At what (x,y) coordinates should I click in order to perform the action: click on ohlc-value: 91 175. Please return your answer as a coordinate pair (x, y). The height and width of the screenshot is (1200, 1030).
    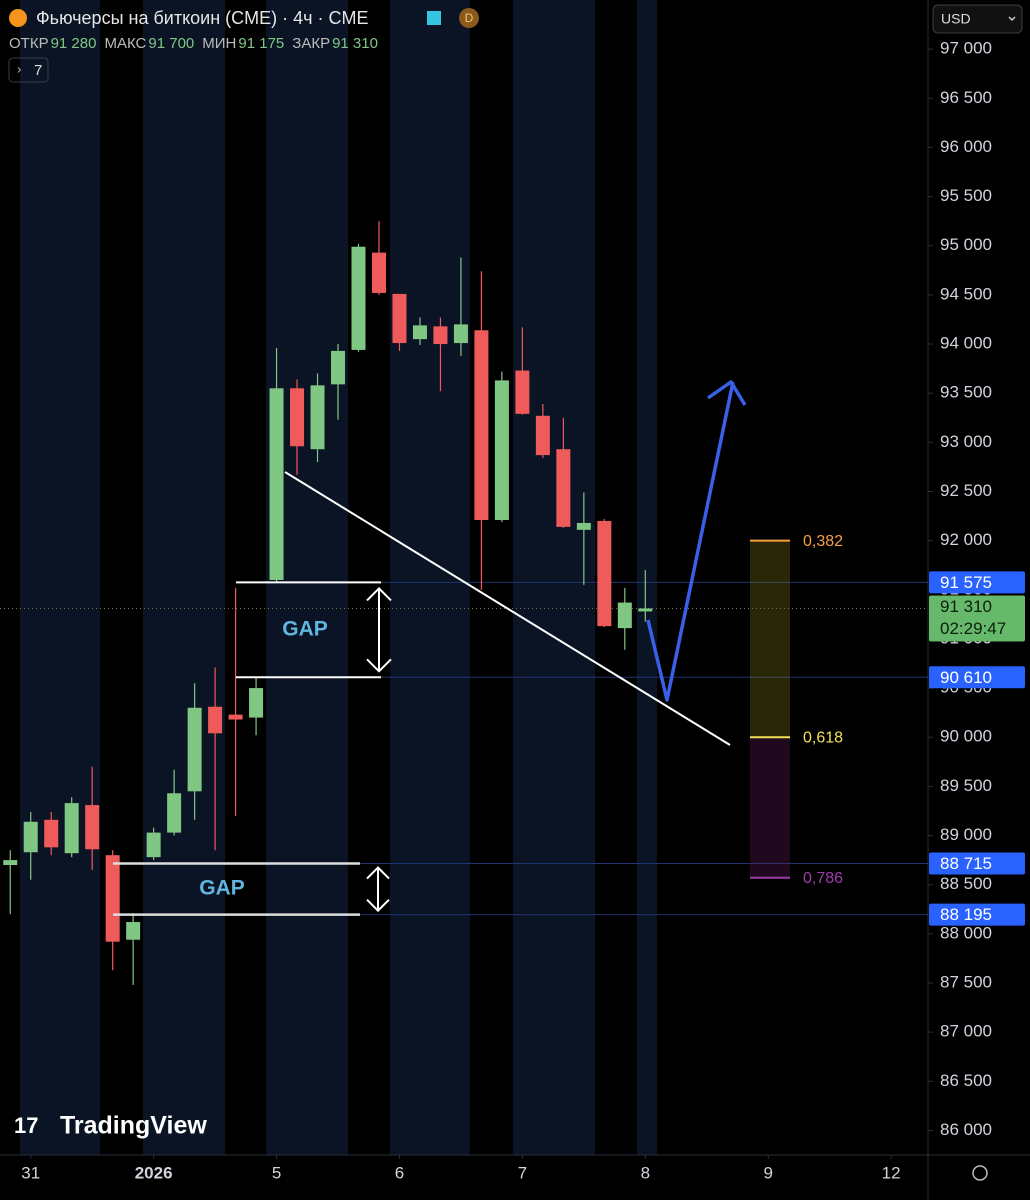
    Looking at the image, I should click on (261, 43).